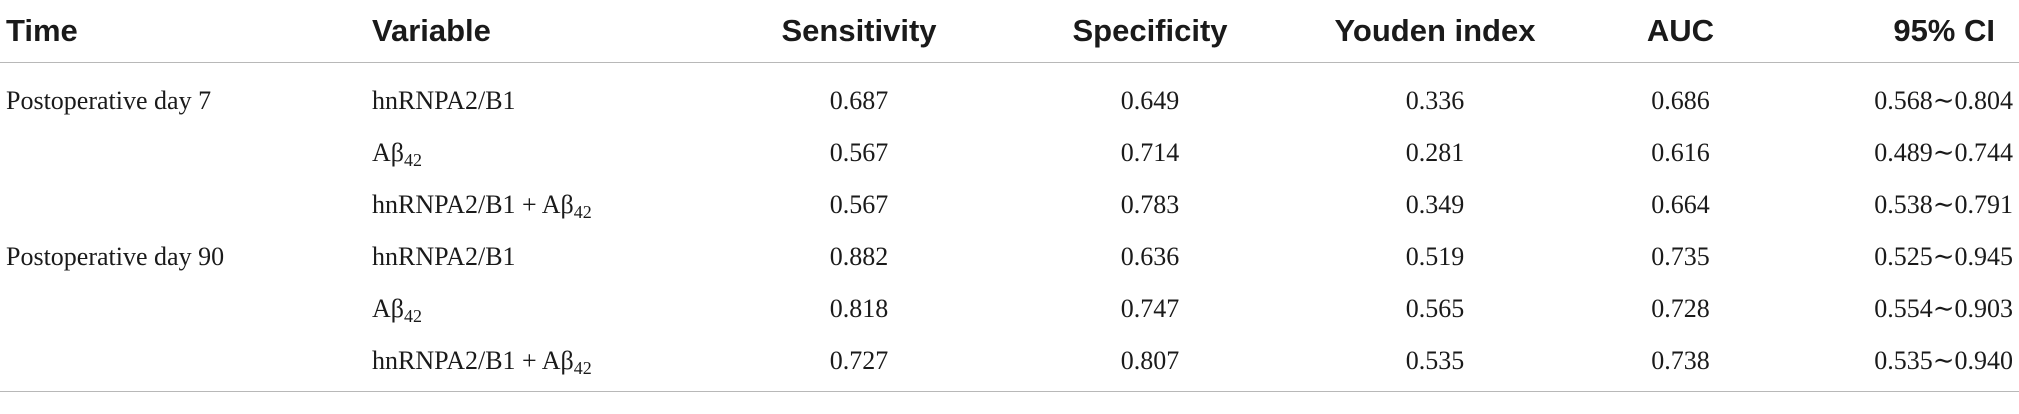  What do you see at coordinates (1680, 256) in the screenshot?
I see `auc-cell: 0.735` at bounding box center [1680, 256].